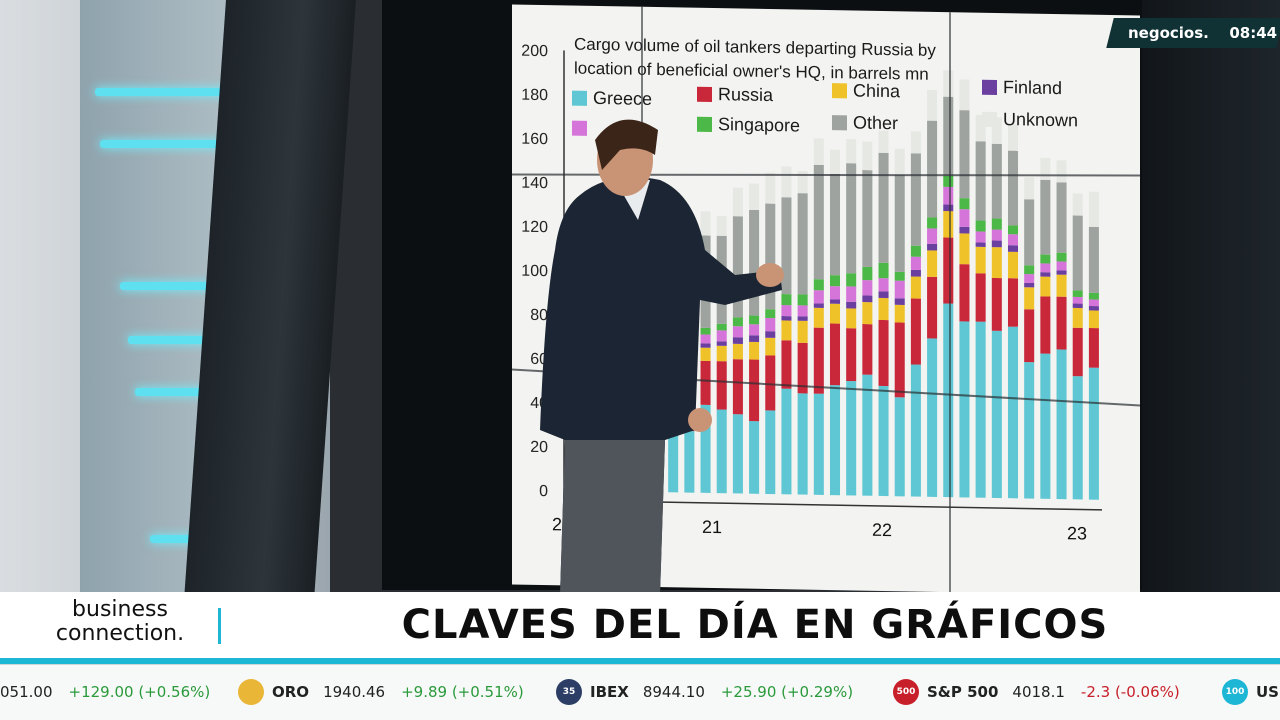 Image resolution: width=1280 pixels, height=720 pixels. What do you see at coordinates (120, 633) in the screenshot?
I see `brand-line-2: connection.` at bounding box center [120, 633].